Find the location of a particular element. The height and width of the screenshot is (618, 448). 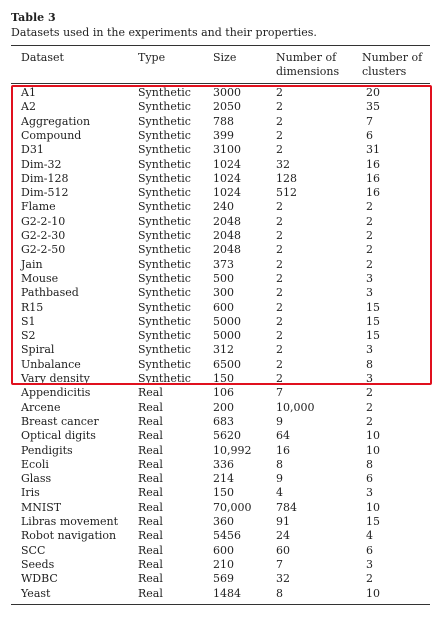

size-cell: 312 is located at coordinates (223, 350).